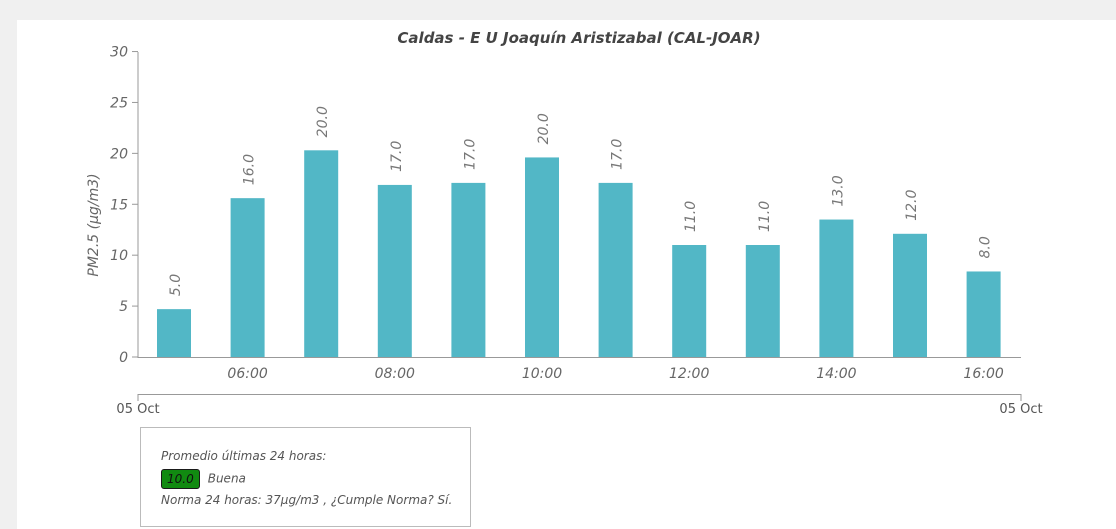  Describe the element at coordinates (176, 285) in the screenshot. I see `bar-data-label: 5.0` at that location.